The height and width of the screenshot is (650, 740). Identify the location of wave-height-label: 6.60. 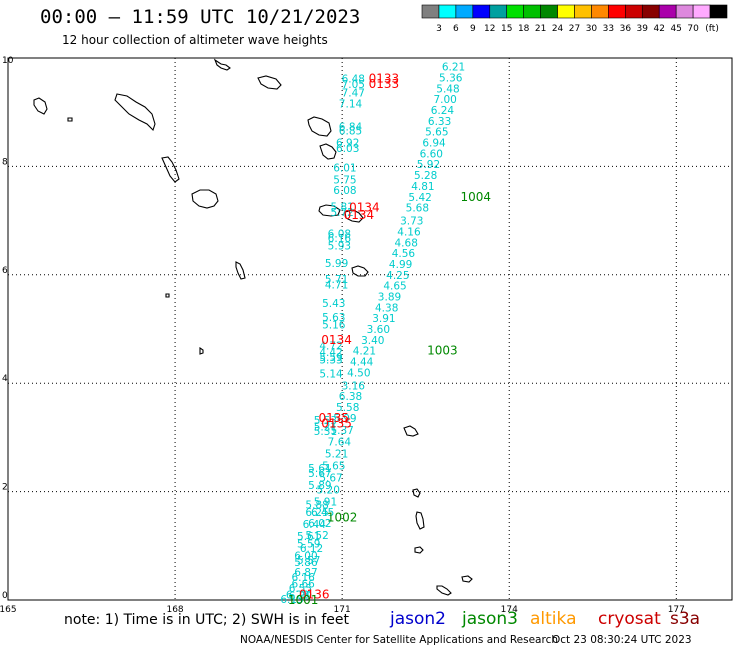
(431, 154).